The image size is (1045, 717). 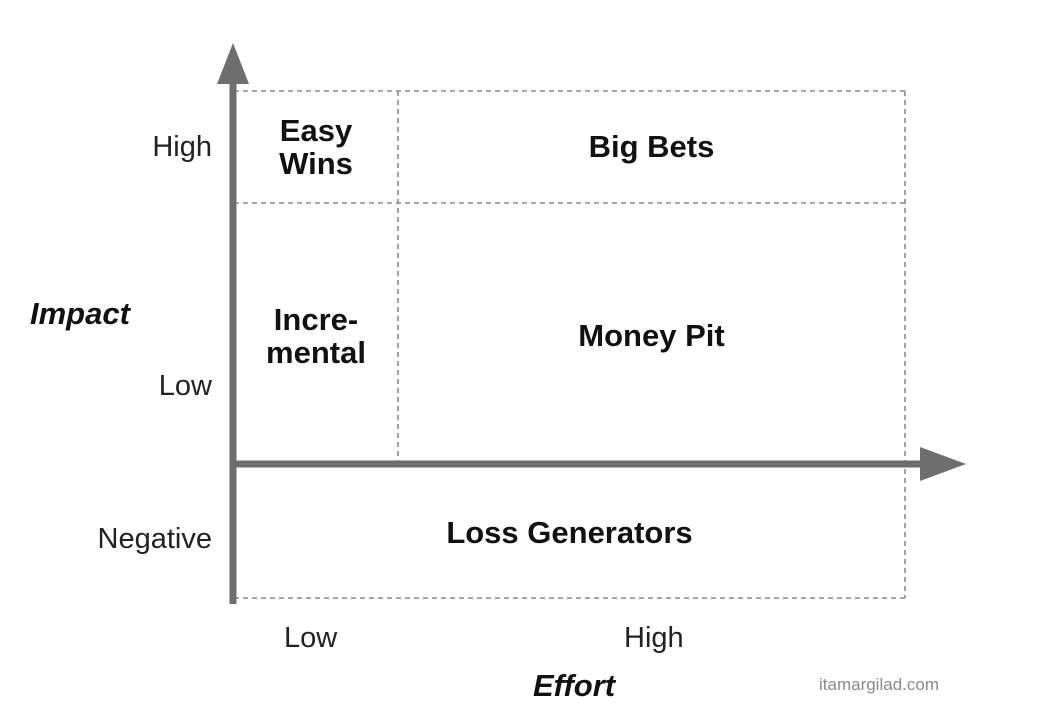 What do you see at coordinates (316, 352) in the screenshot?
I see `incremental-line2: mental` at bounding box center [316, 352].